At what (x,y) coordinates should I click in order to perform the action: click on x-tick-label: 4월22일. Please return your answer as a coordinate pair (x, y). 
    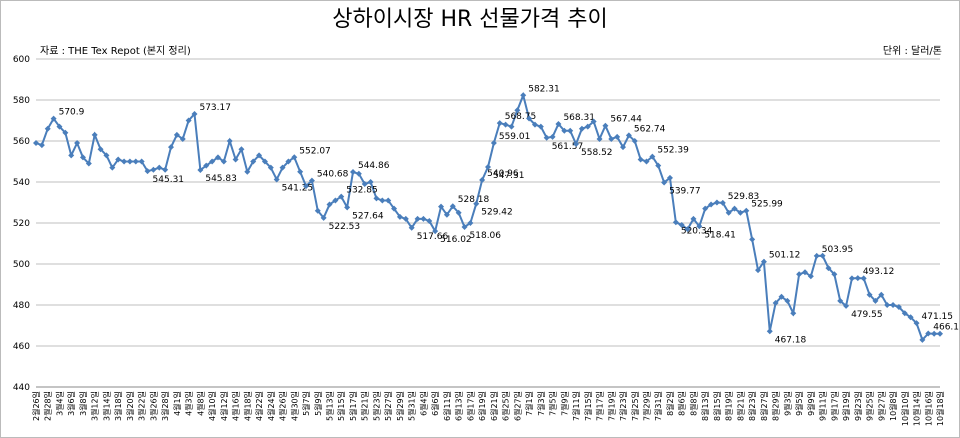
    Looking at the image, I should click on (259, 406).